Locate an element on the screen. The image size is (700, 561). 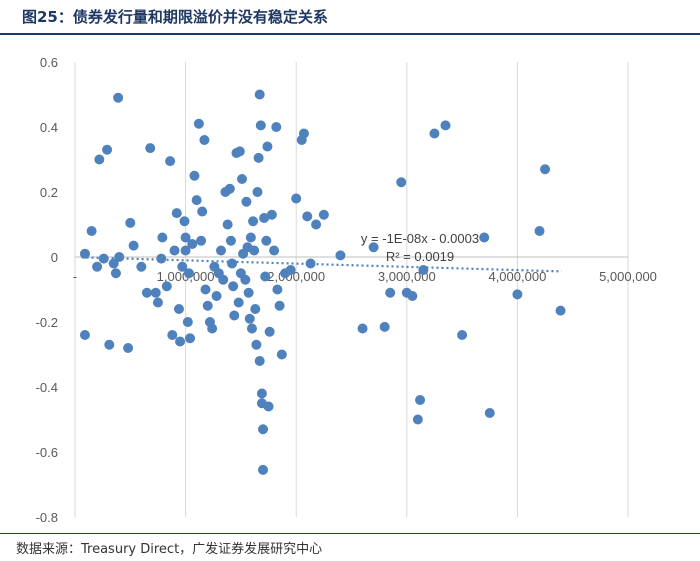
figure-source: 数据来源：Treasury Direct，广发证券发展研究中心 is located at coordinates (169, 549).